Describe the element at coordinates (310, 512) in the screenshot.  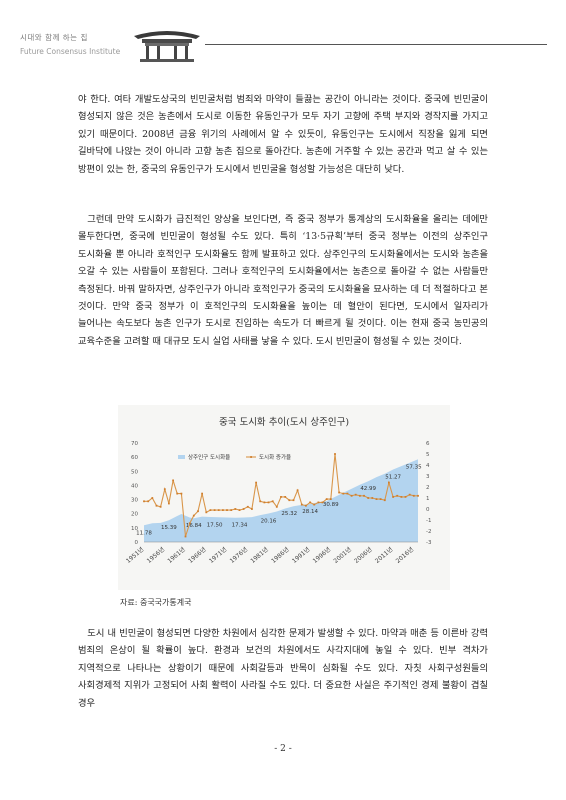
I see `area-data-label: 28.14` at that location.